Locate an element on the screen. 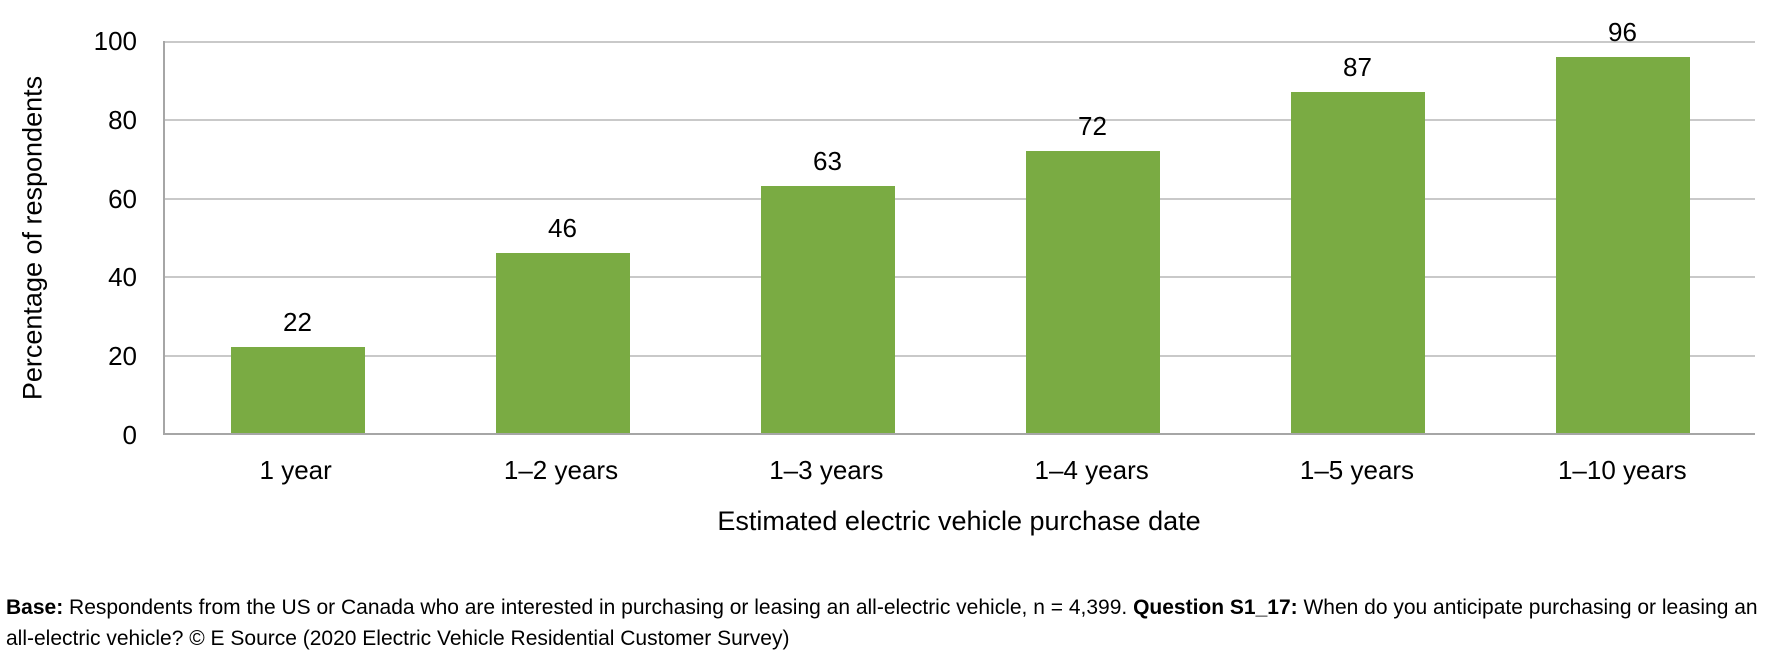 The width and height of the screenshot is (1766, 654). bar-value-label: 72 is located at coordinates (1092, 125).